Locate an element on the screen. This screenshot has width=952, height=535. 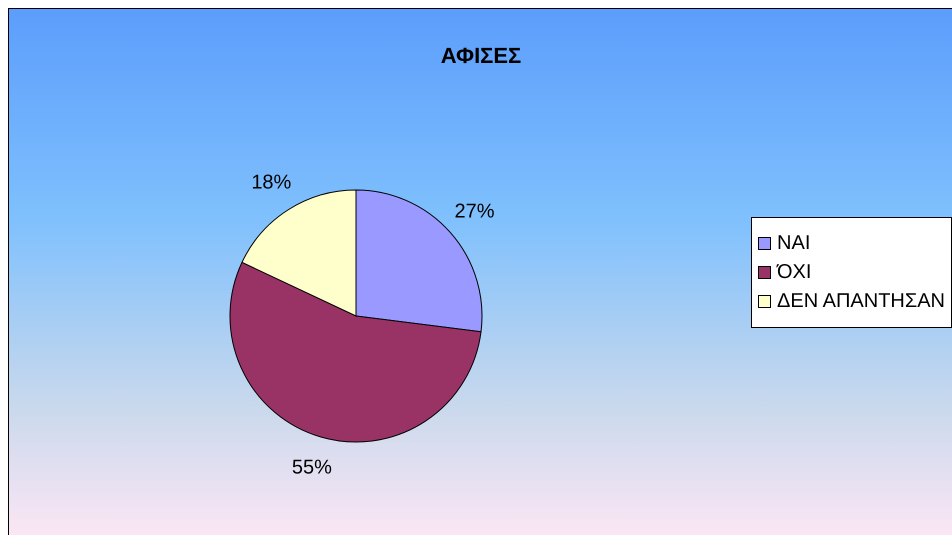
data-label: 55% is located at coordinates (312, 467).